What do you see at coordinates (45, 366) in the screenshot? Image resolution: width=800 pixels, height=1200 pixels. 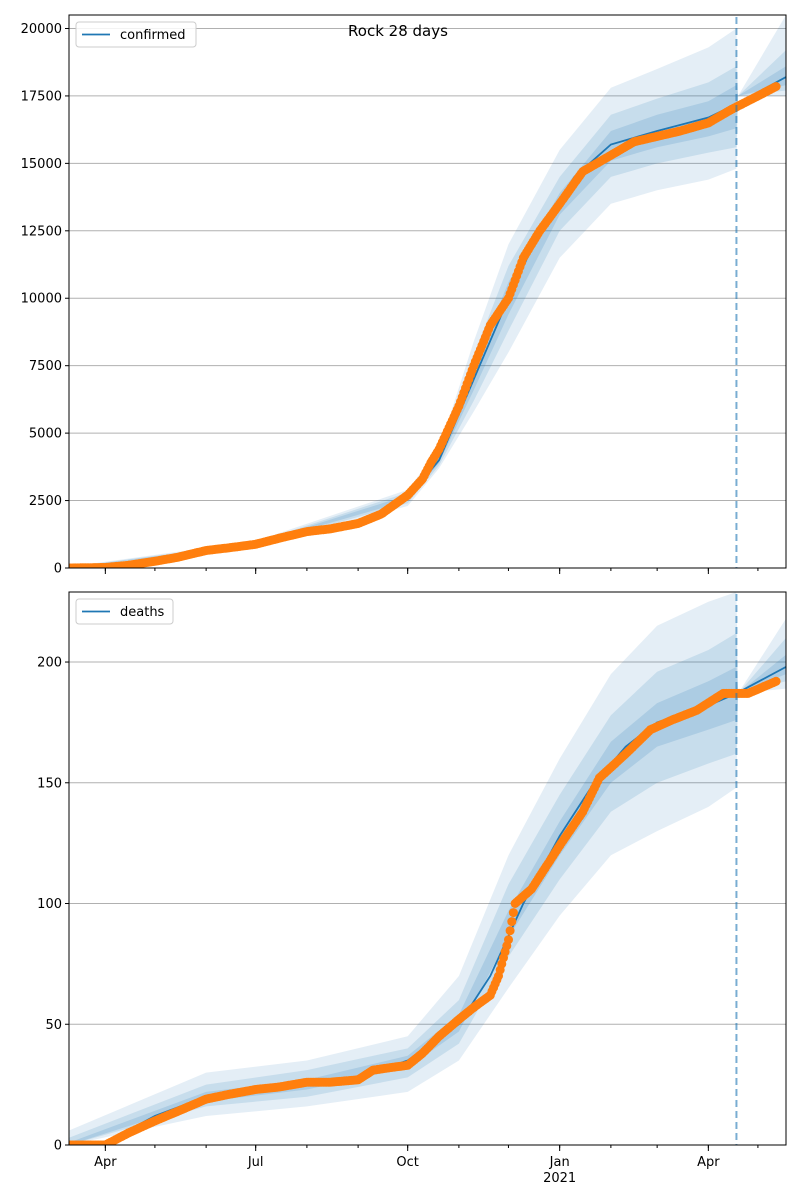 I see `confirmed-y-tick-label: 7500` at bounding box center [45, 366].